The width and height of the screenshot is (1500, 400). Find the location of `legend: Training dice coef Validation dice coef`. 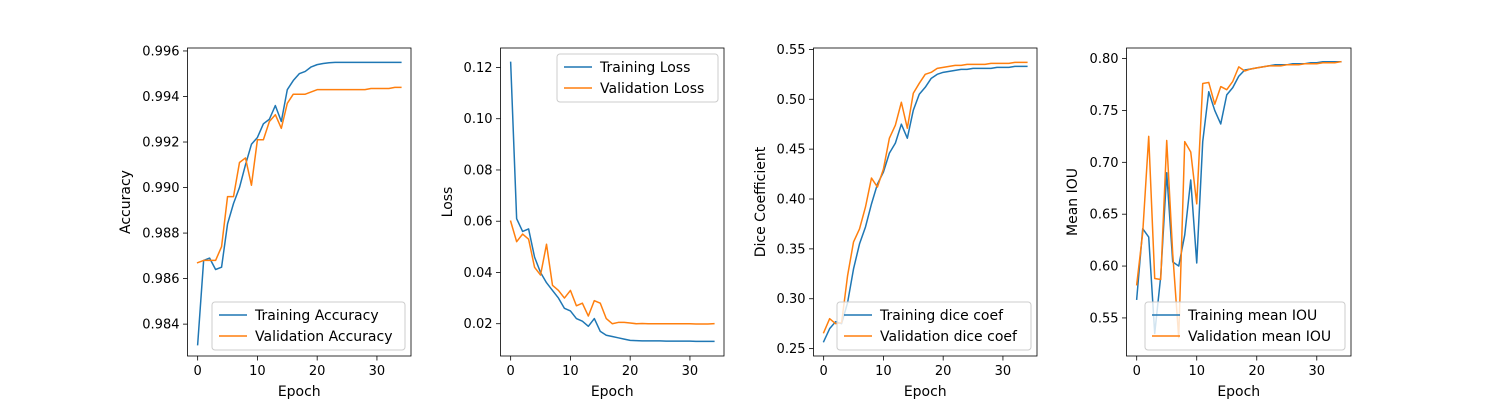

legend: Training dice coef Validation dice coef is located at coordinates (934, 326).